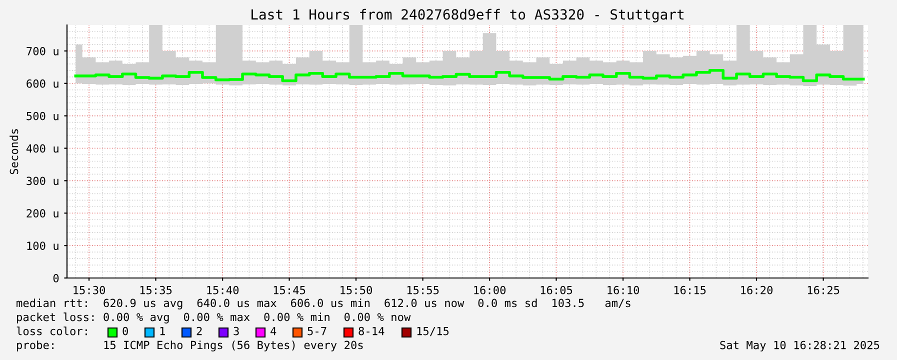 The image size is (897, 360). I want to click on x-tick-label: 15:35, so click(156, 290).